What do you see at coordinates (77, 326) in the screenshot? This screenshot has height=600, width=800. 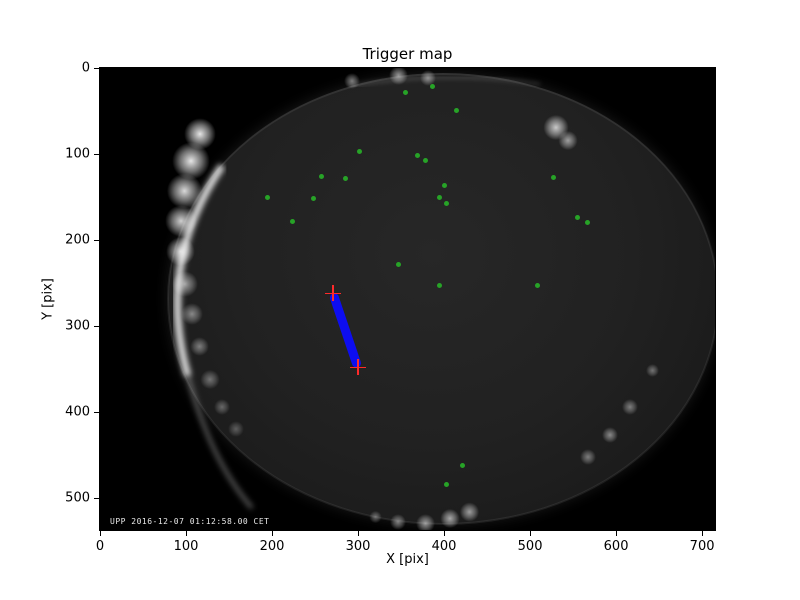 I see `y-tick-label: 300` at bounding box center [77, 326].